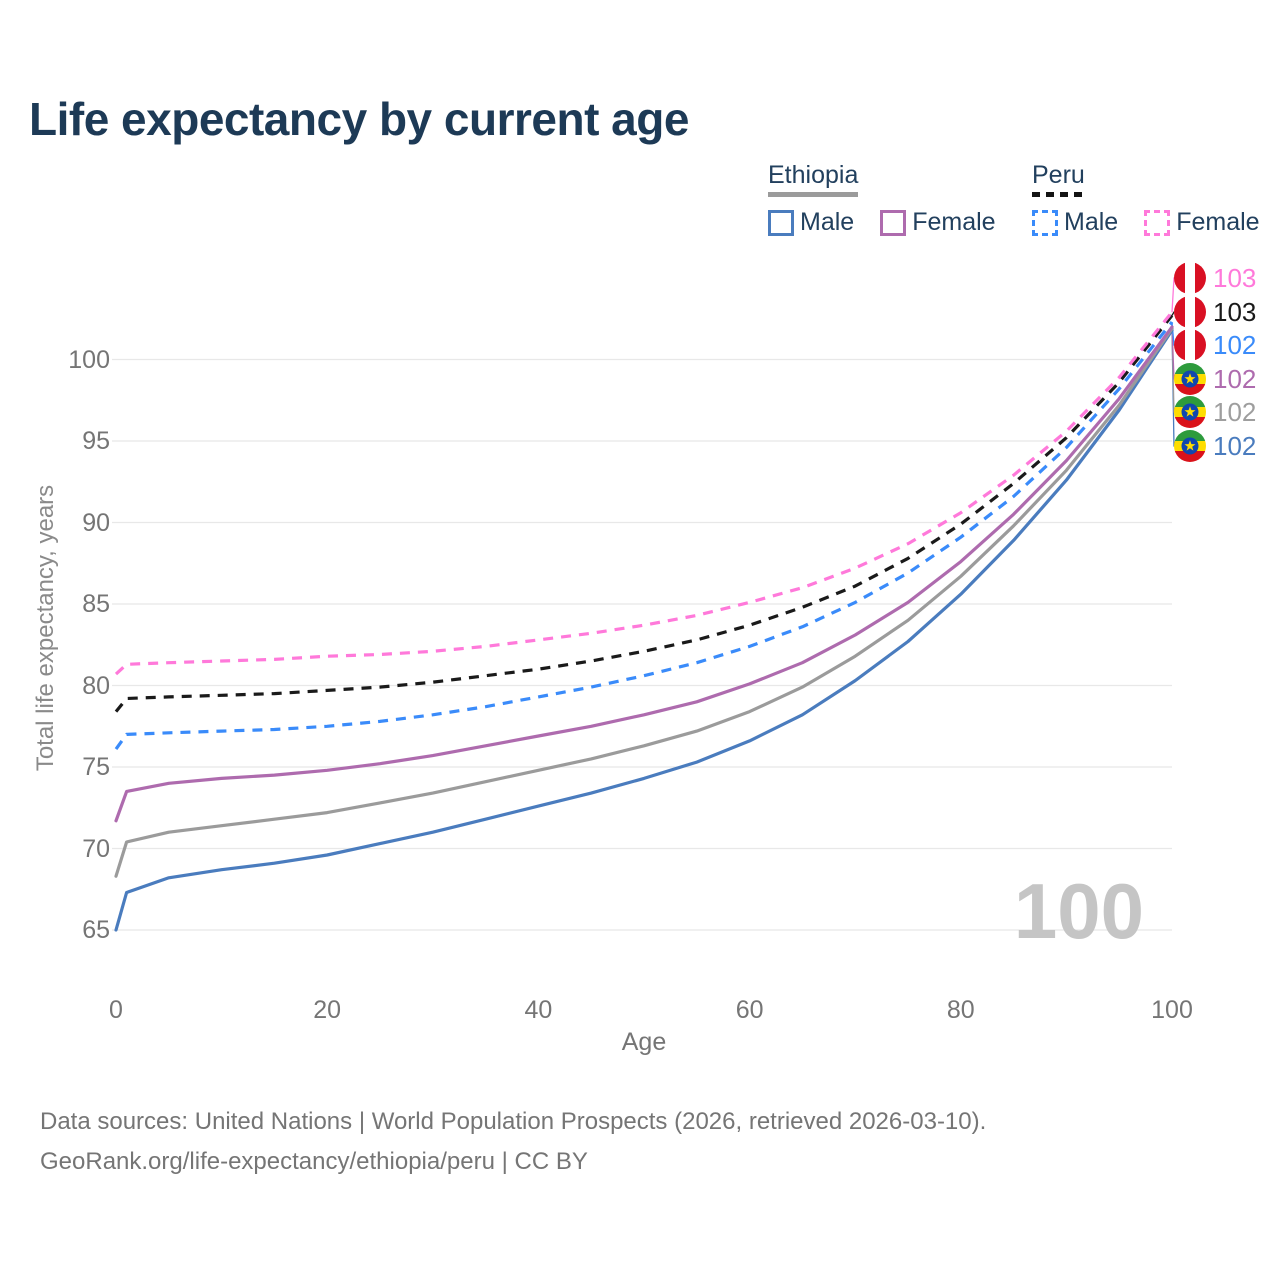 This screenshot has height=1280, width=1280. I want to click on end-label-ethiopia: 102, so click(1215, 412).